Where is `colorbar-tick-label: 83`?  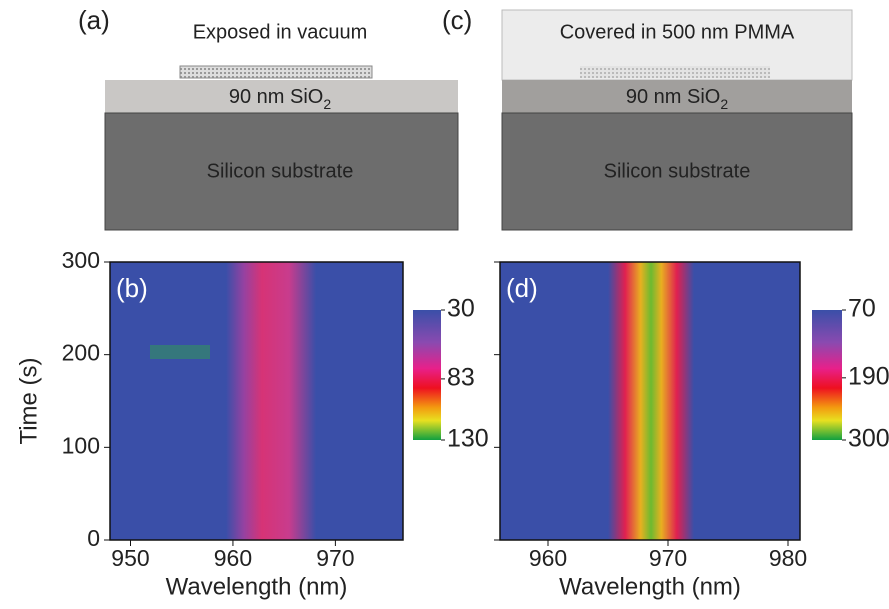 colorbar-tick-label: 83 is located at coordinates (461, 378).